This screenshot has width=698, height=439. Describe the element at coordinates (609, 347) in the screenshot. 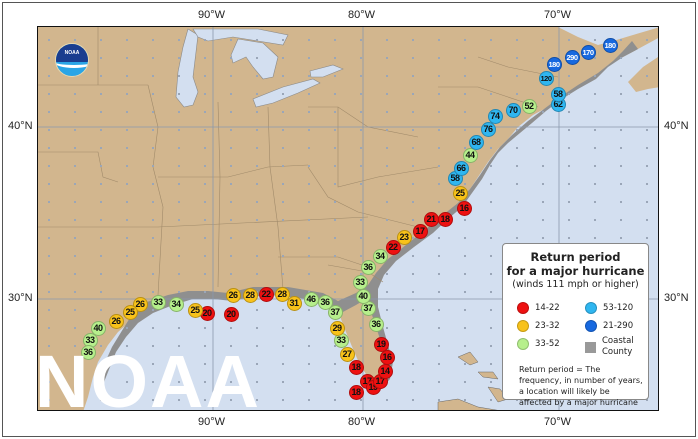

I see `legend-item-coastal-county: Coastal County` at that location.